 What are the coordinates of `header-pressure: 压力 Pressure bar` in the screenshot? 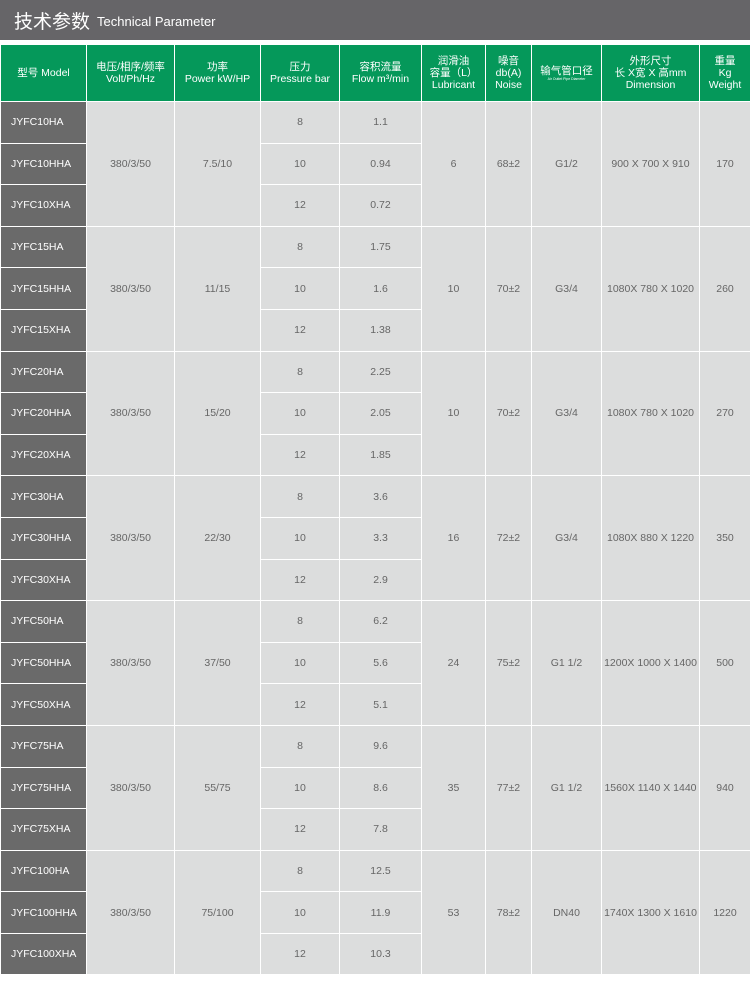 It's located at (300, 73).